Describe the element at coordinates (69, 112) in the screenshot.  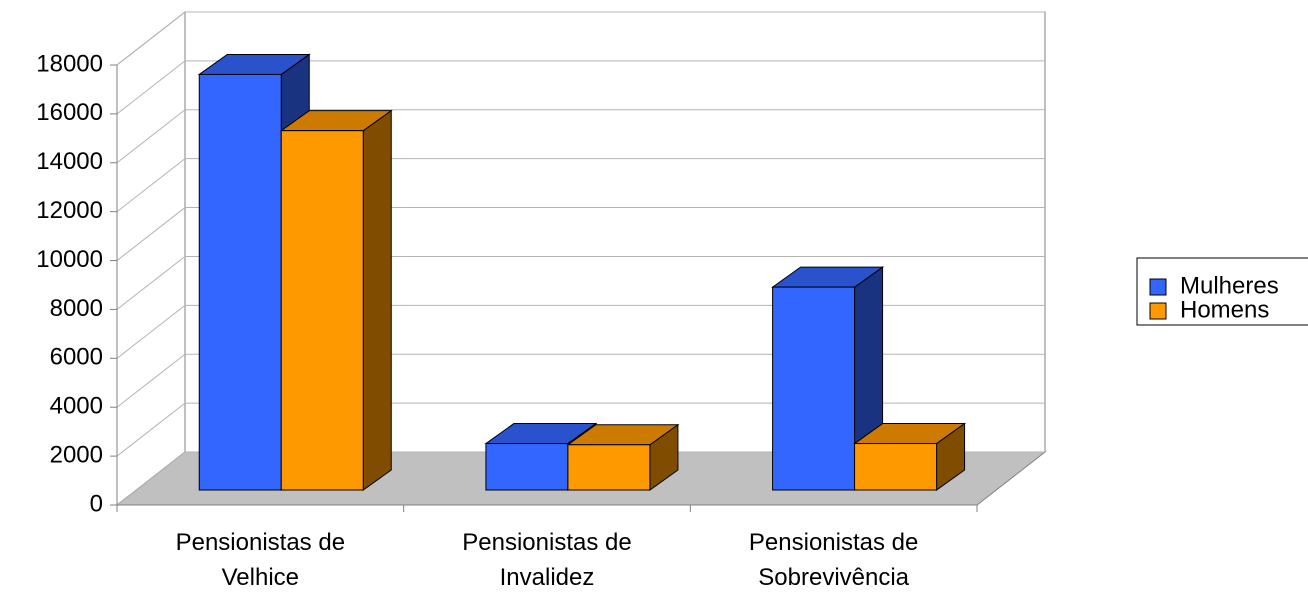
I see `y-tick-label: 16000` at that location.